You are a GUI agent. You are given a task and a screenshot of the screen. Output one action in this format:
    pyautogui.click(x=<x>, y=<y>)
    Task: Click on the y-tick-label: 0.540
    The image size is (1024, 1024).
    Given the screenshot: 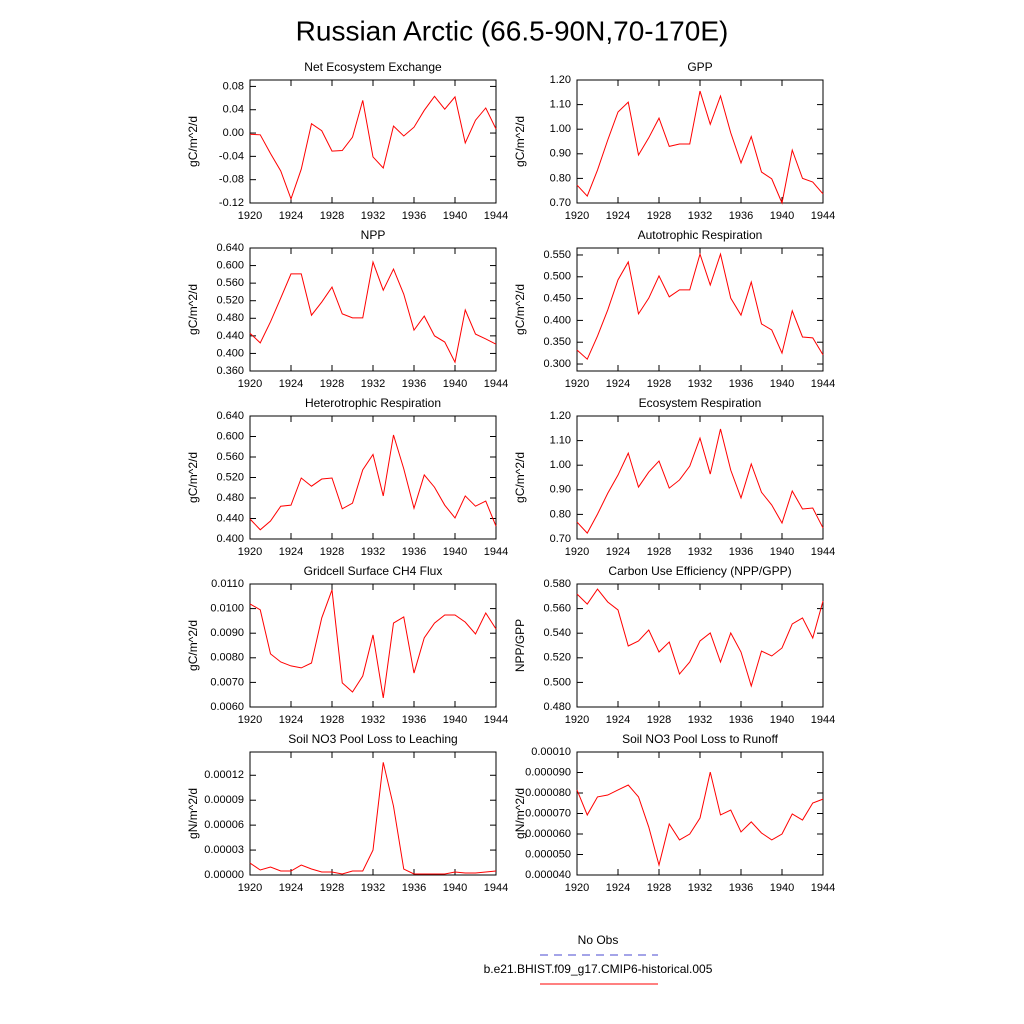 What is the action you would take?
    pyautogui.click(x=557, y=633)
    